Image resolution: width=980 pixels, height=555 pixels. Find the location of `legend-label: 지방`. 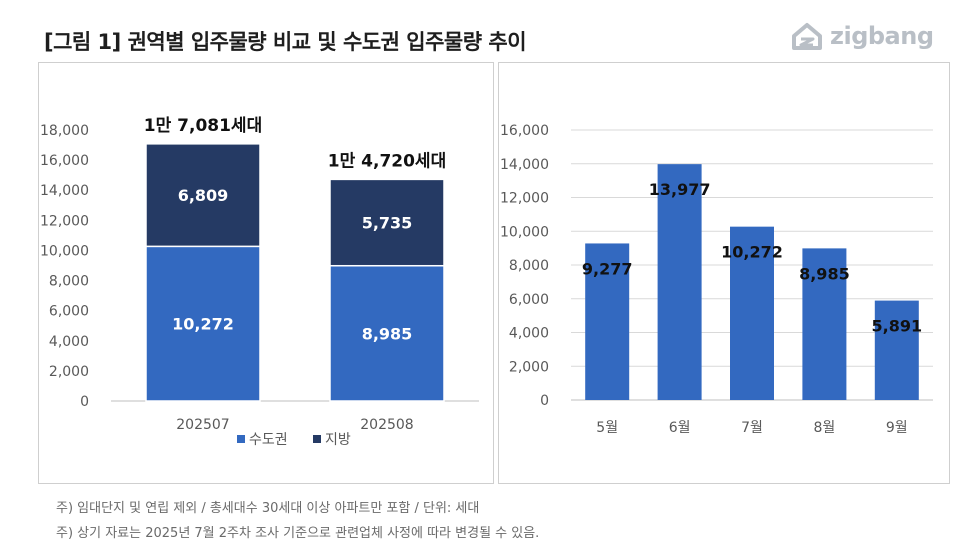

legend-label: 지방 is located at coordinates (338, 440).